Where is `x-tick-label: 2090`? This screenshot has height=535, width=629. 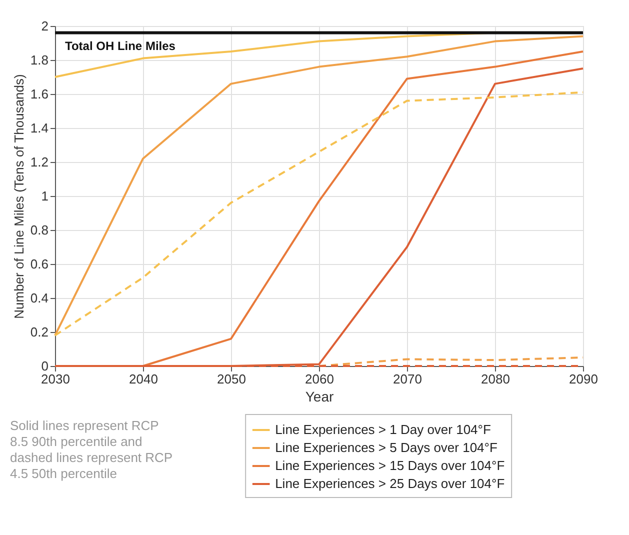 x-tick-label: 2090 is located at coordinates (583, 379).